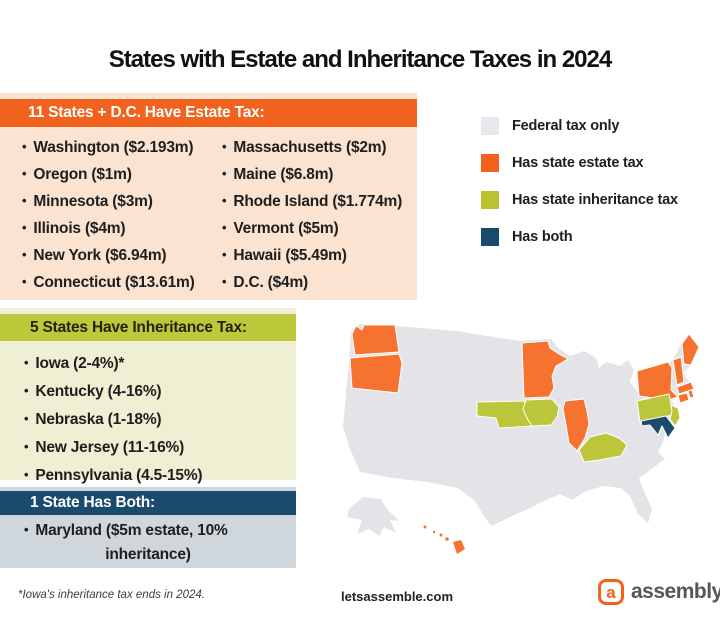 This screenshot has width=720, height=617. What do you see at coordinates (160, 420) in the screenshot?
I see `list-item: Nebraska (1-18%)` at bounding box center [160, 420].